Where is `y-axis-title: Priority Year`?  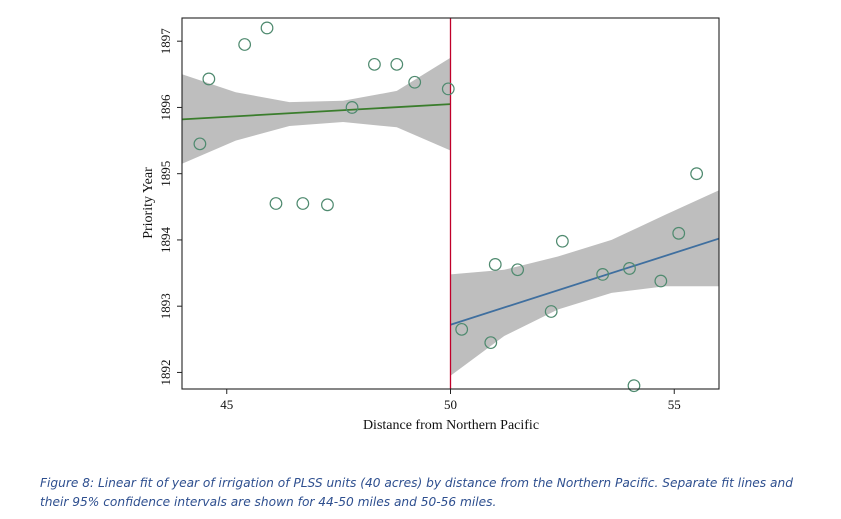 y-axis-title: Priority Year is located at coordinates (148, 203).